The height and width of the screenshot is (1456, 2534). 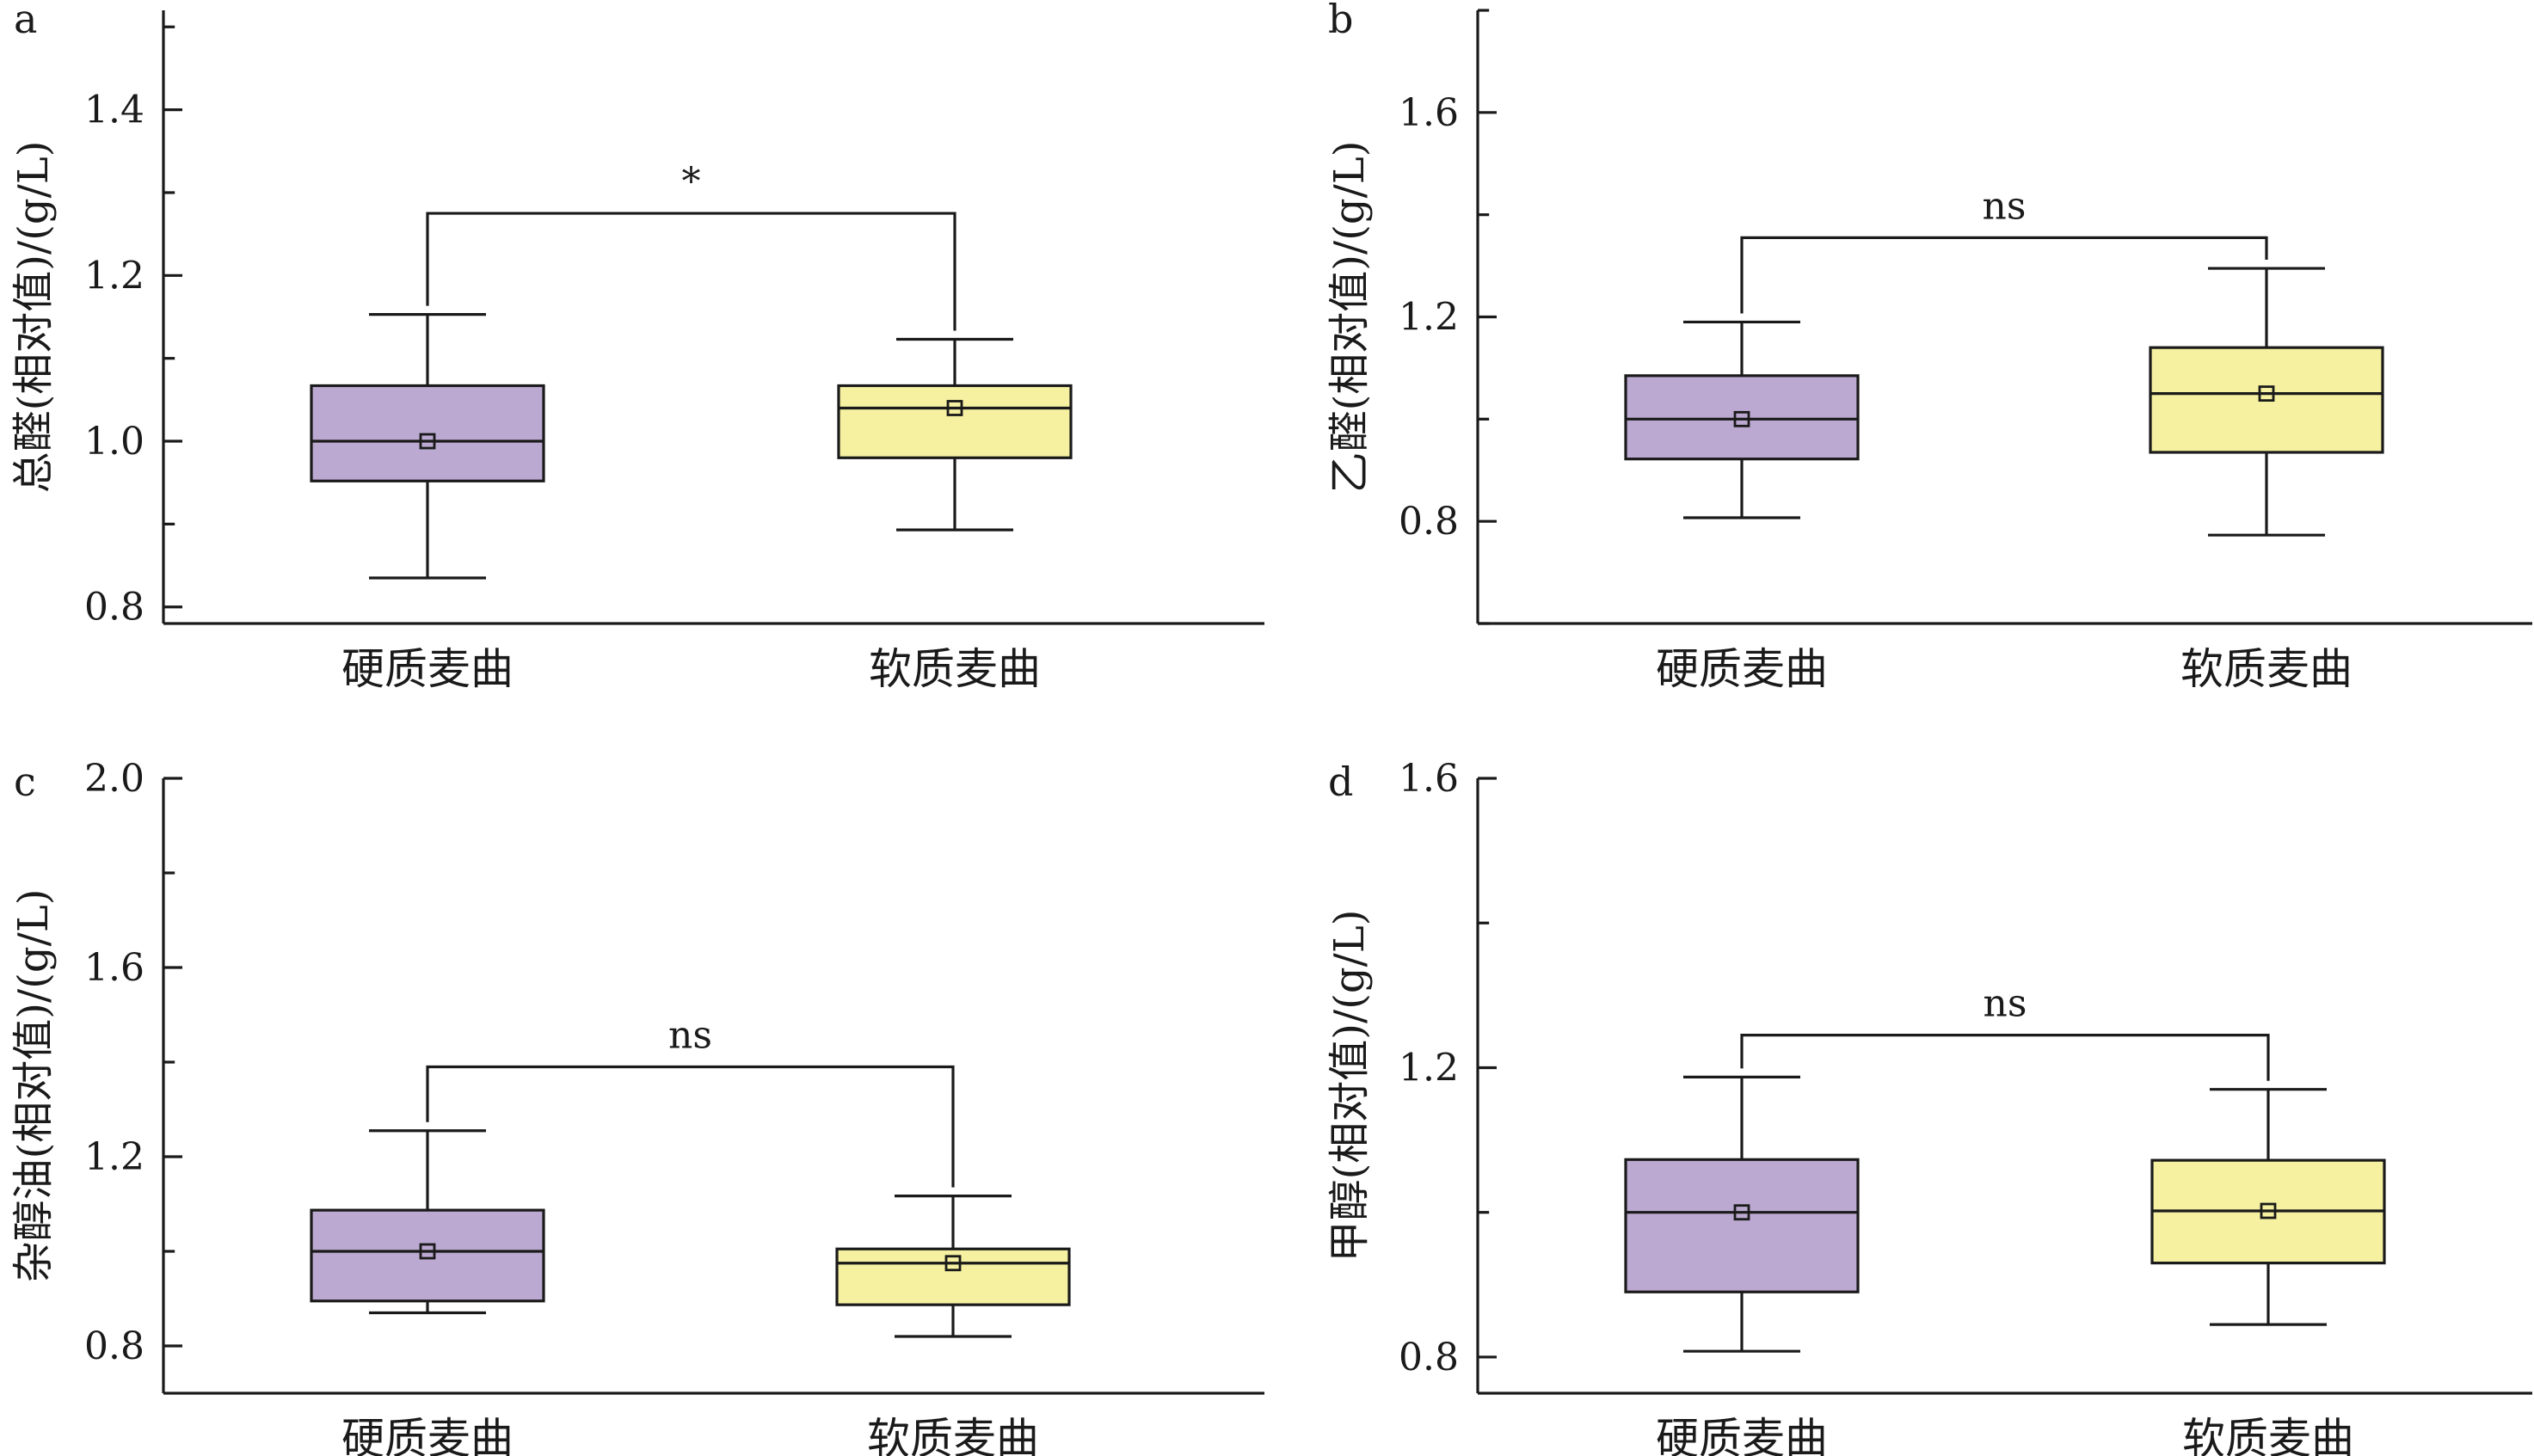 I want to click on y-axis-label: 甲醇(相对值)/(g/L), so click(x=1349, y=1086).